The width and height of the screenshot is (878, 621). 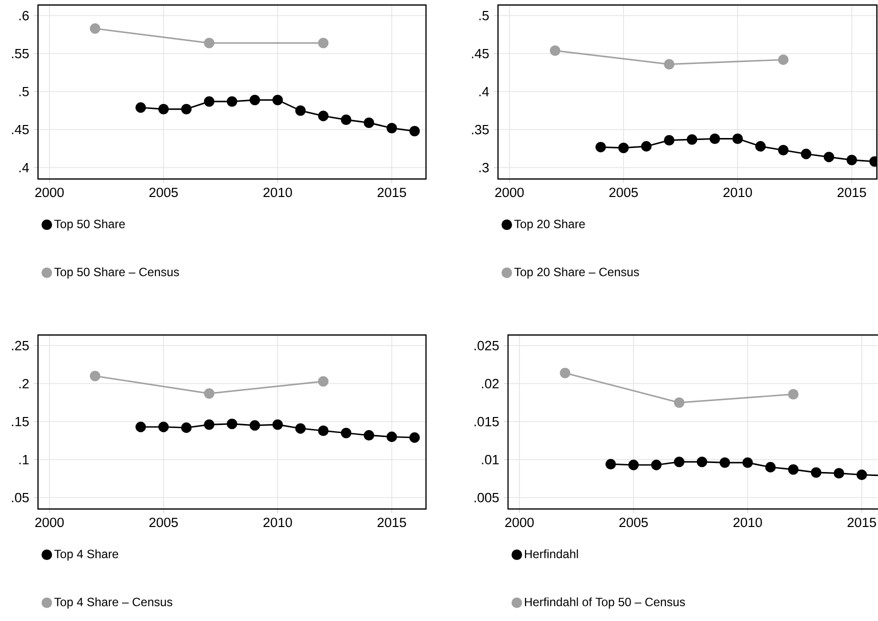 I want to click on legend-label: Top 50 Share – Census, so click(x=116, y=273).